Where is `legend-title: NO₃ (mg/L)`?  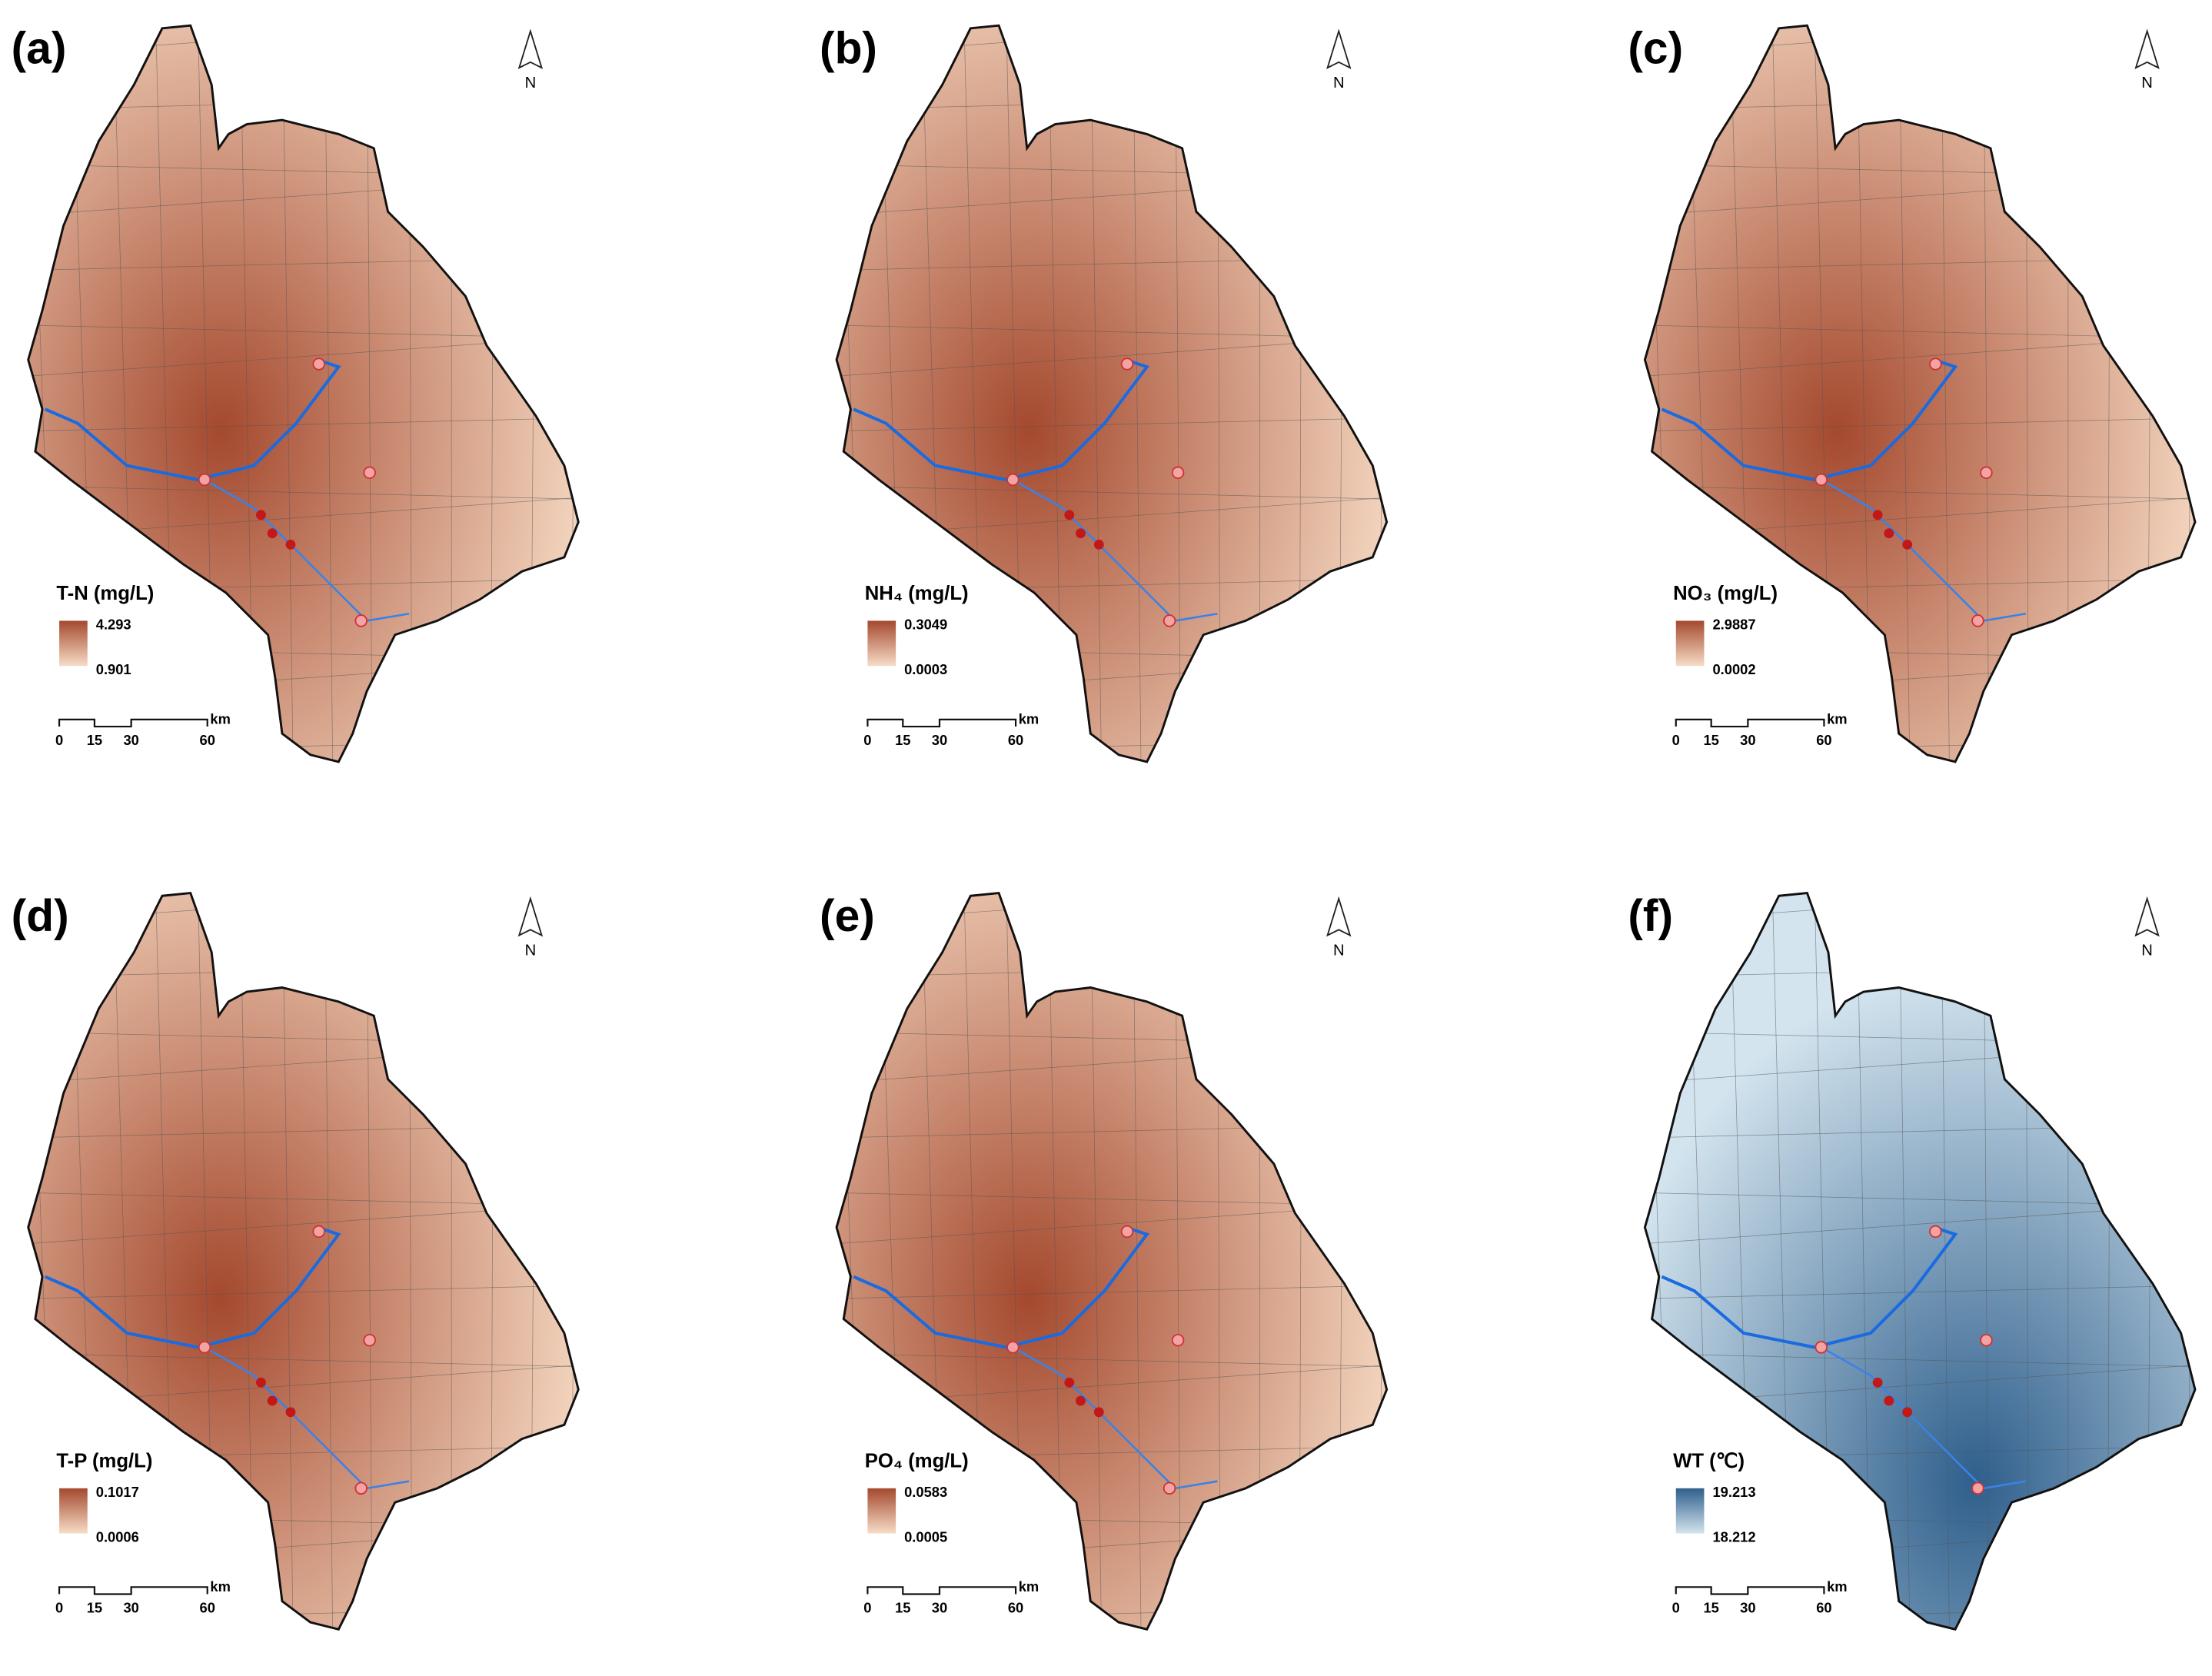 legend-title: NO₃ (mg/L) is located at coordinates (1725, 593).